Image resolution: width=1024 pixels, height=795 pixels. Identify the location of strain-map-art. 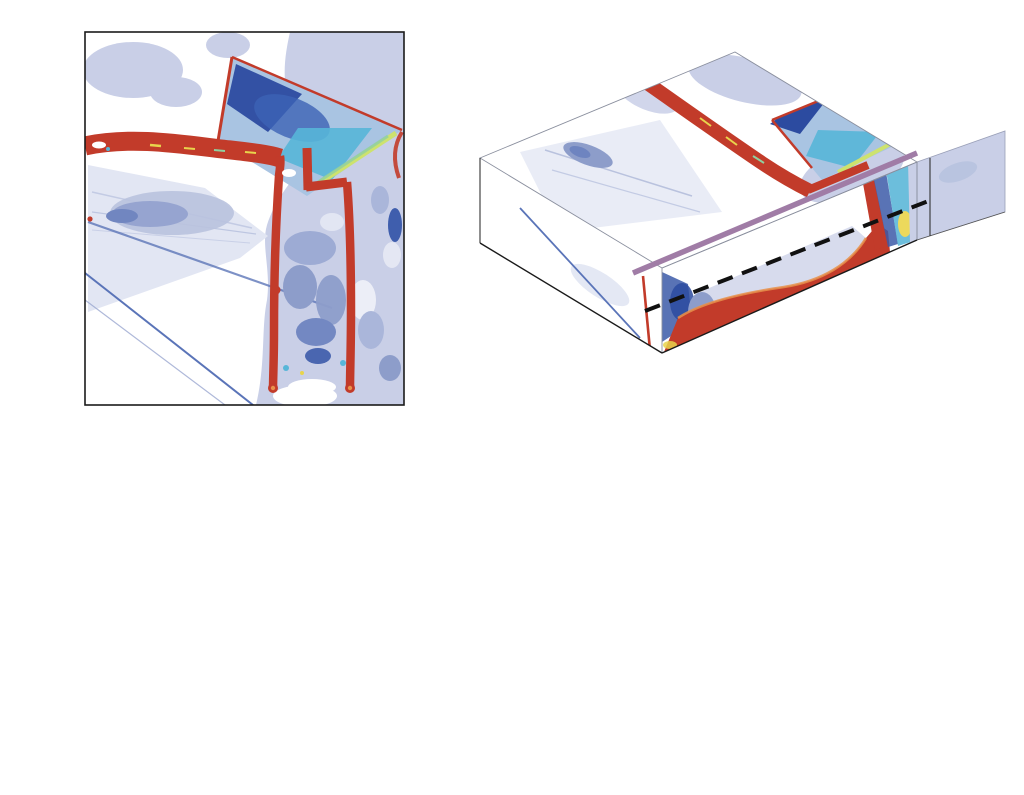
(244, 218).